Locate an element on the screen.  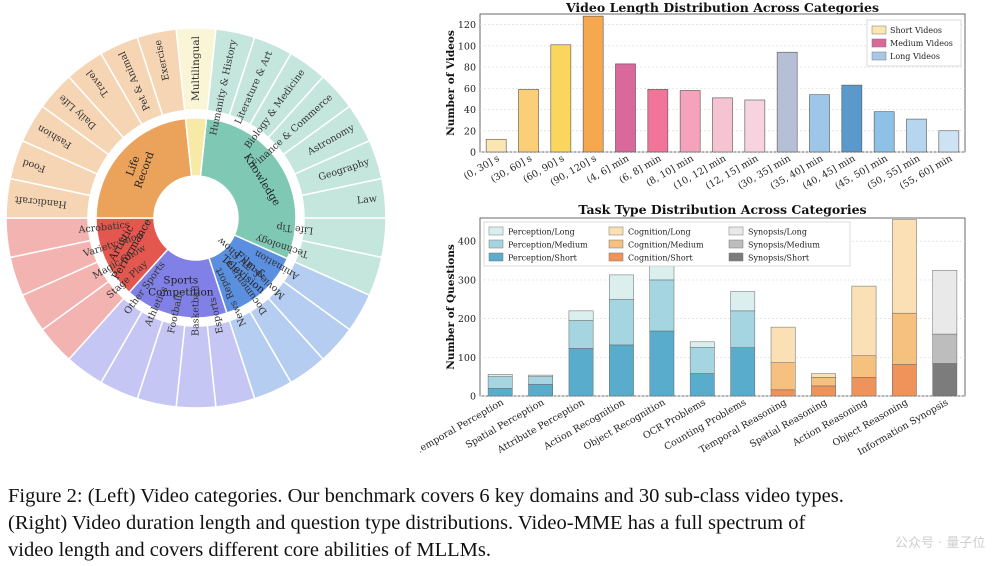
legend-label-cognition-short: Cognition/Short is located at coordinates (660, 258).